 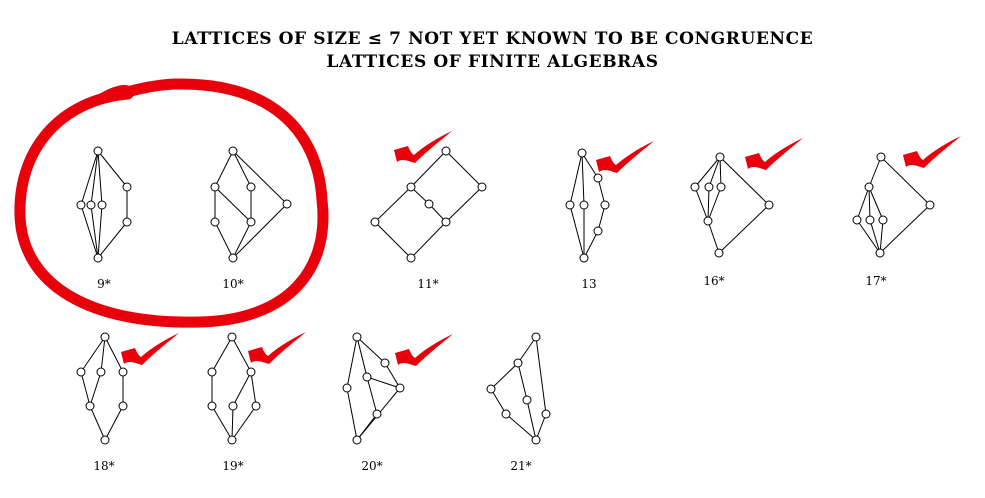 I want to click on lattice-16-star: 16*, so click(x=746, y=213).